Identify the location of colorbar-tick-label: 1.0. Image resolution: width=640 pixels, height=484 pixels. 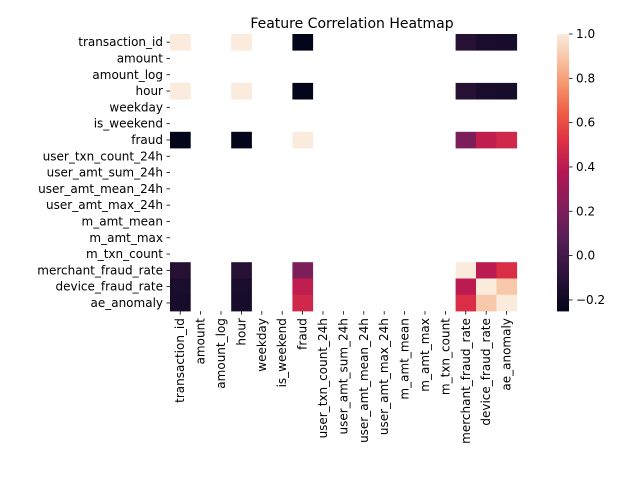
(585, 34).